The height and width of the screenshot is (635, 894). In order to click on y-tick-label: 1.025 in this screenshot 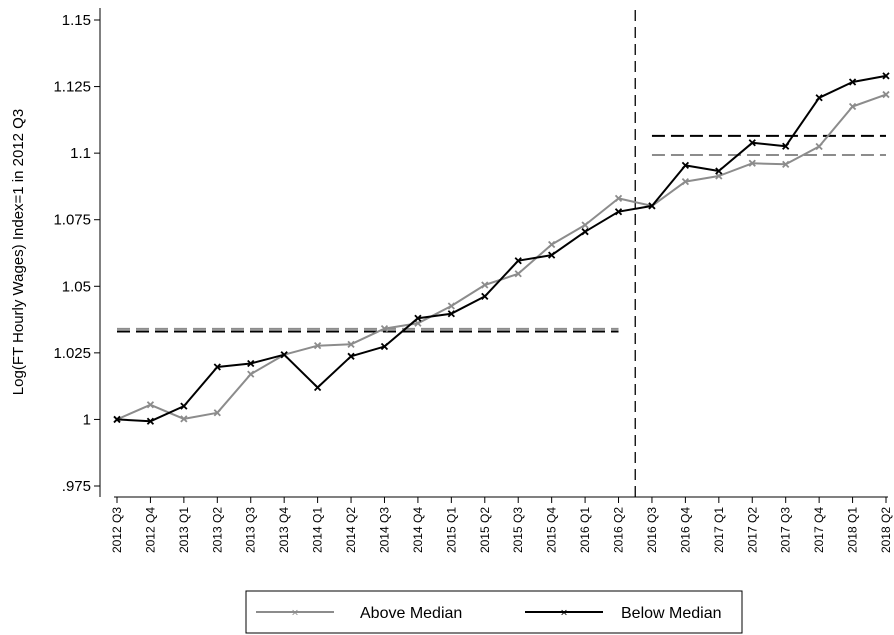, I will do `click(72, 353)`.